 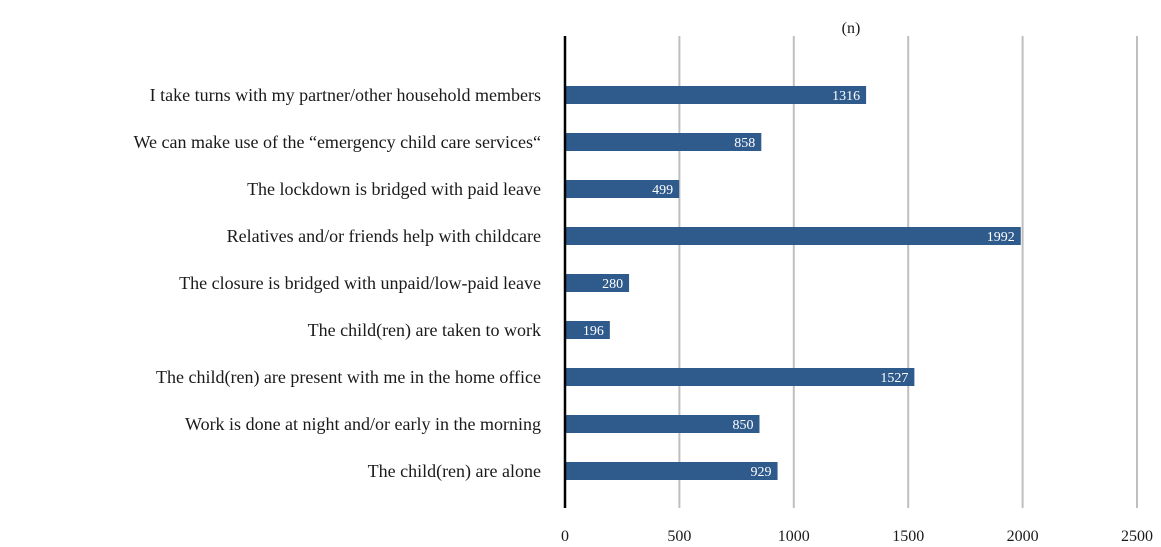 I want to click on x-tick-label: 2500, so click(x=1137, y=536).